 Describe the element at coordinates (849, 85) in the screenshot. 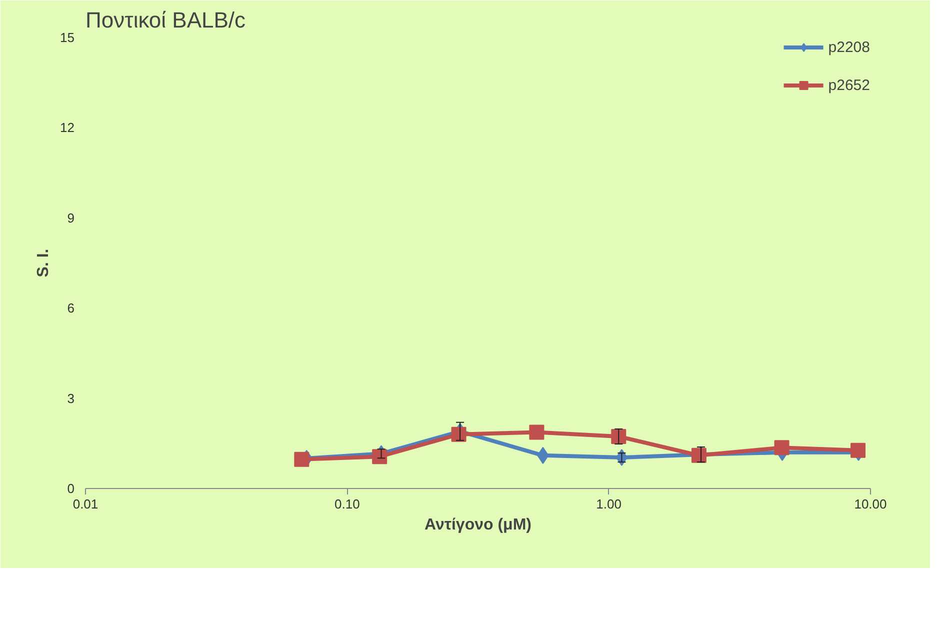

I see `legend-label: p2652` at that location.